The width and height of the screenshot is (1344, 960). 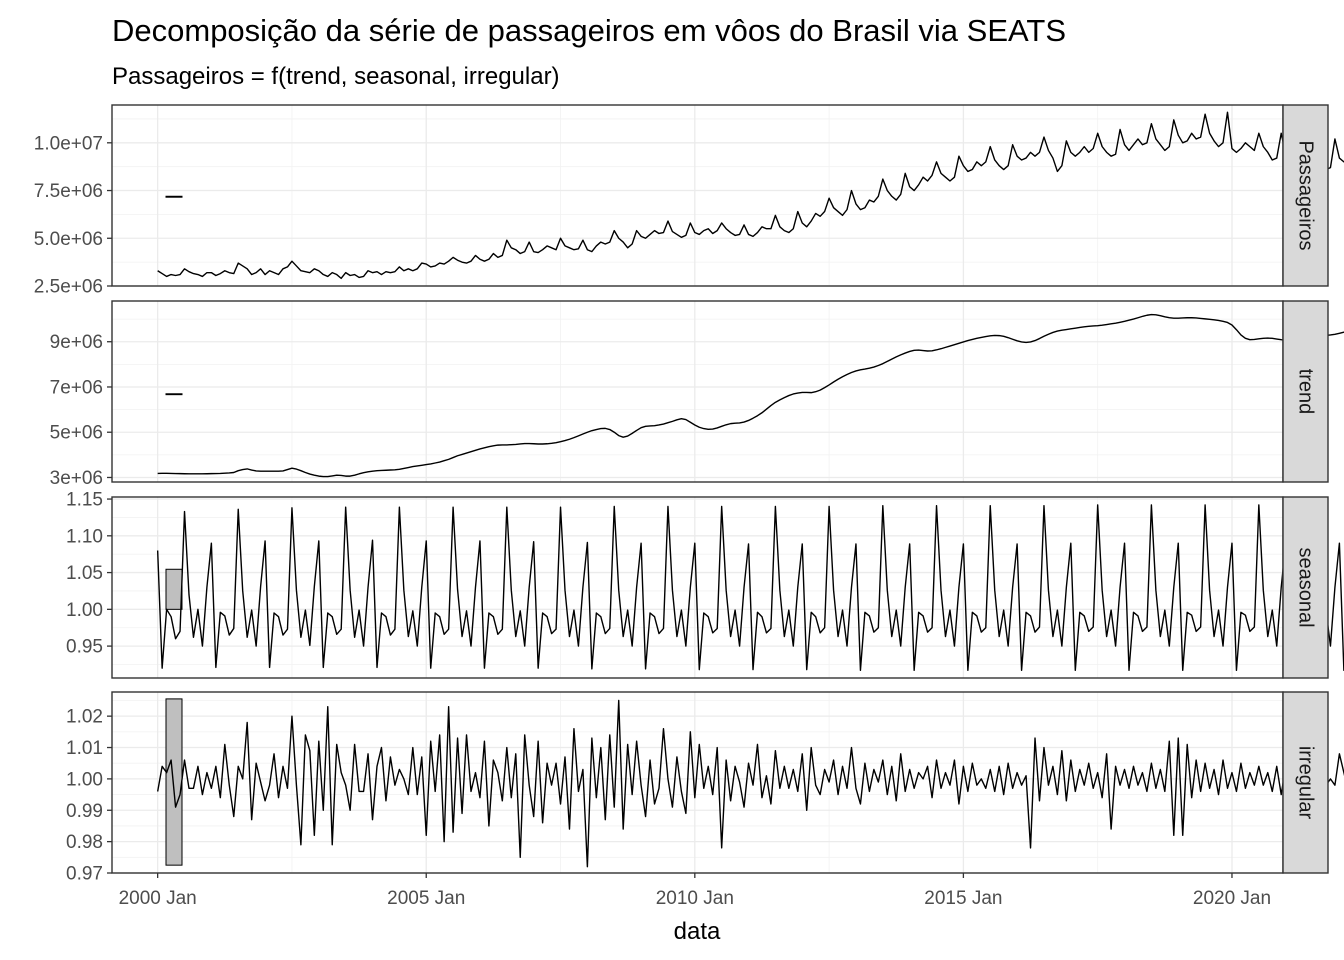 I want to click on x-tick-label: 2020 Jan, so click(x=1232, y=898).